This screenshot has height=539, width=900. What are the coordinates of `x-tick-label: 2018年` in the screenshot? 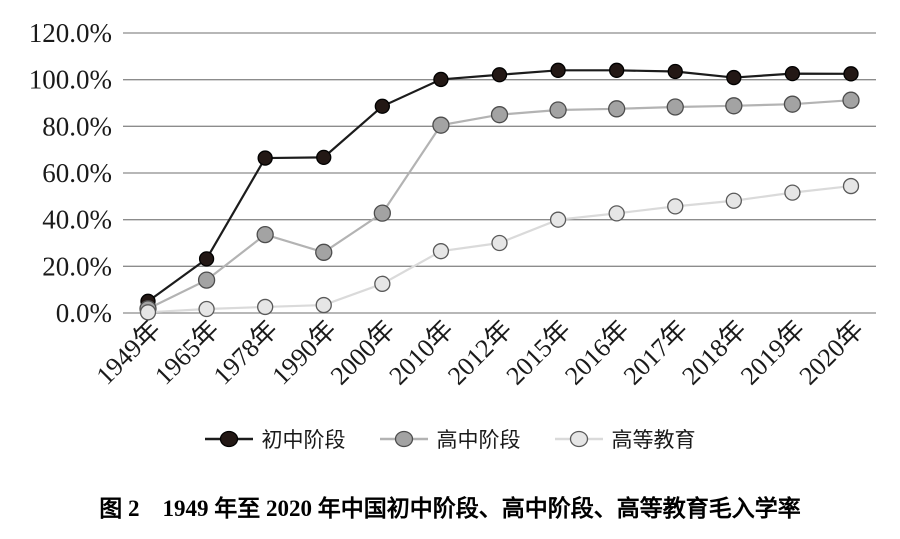 It's located at (714, 353).